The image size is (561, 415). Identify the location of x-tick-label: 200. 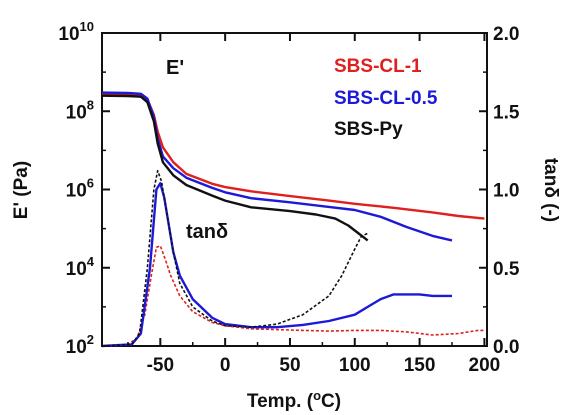
(485, 365).